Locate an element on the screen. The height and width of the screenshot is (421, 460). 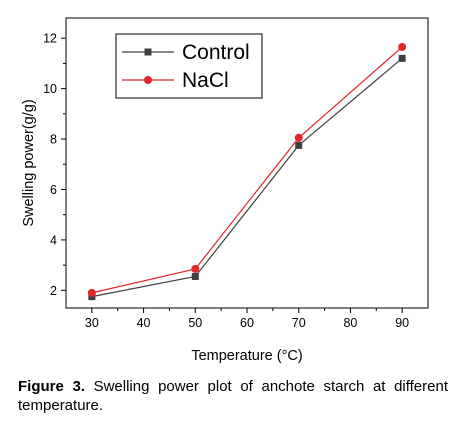
legend-marker-nacl is located at coordinates (148, 80).